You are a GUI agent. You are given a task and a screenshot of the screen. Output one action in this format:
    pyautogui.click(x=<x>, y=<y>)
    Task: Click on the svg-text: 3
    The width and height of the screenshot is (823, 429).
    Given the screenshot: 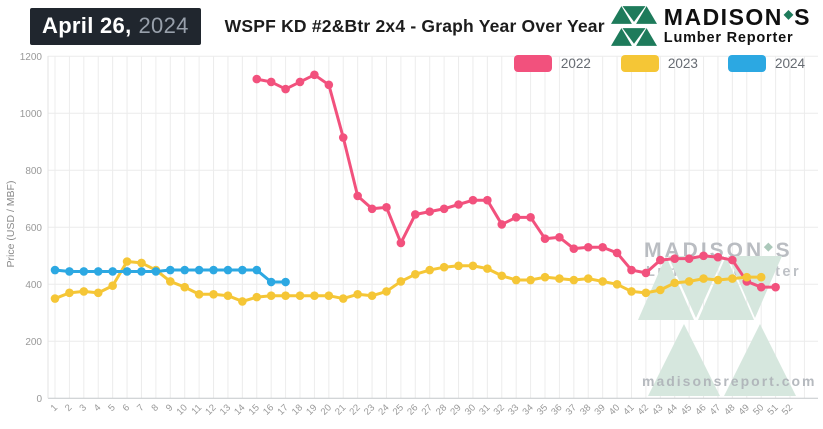 What is the action you would take?
    pyautogui.click(x=83, y=408)
    